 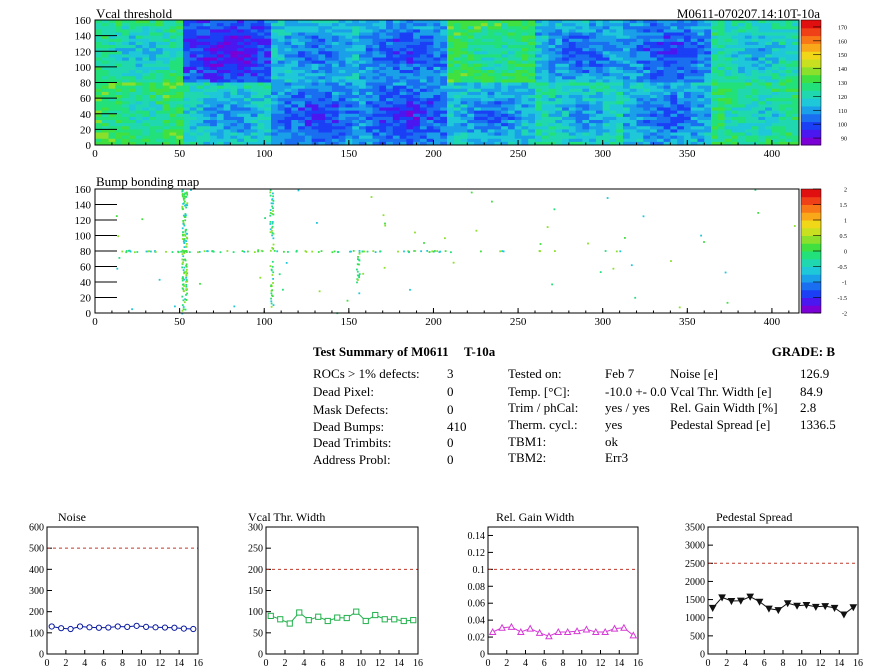 I want to click on x-tick-label: 150, so click(x=349, y=154).